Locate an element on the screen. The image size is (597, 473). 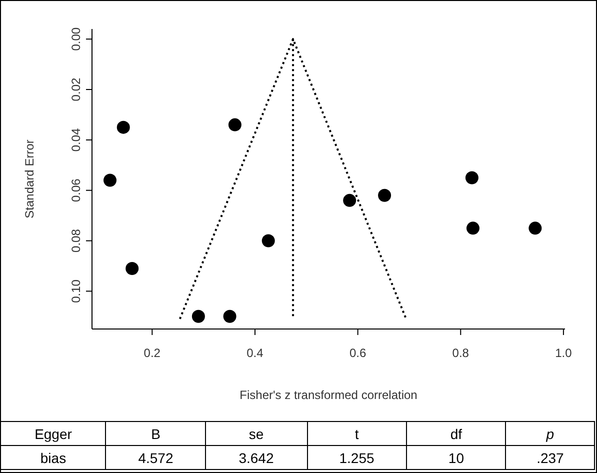
x-tick-label: 1.0 is located at coordinates (563, 353).